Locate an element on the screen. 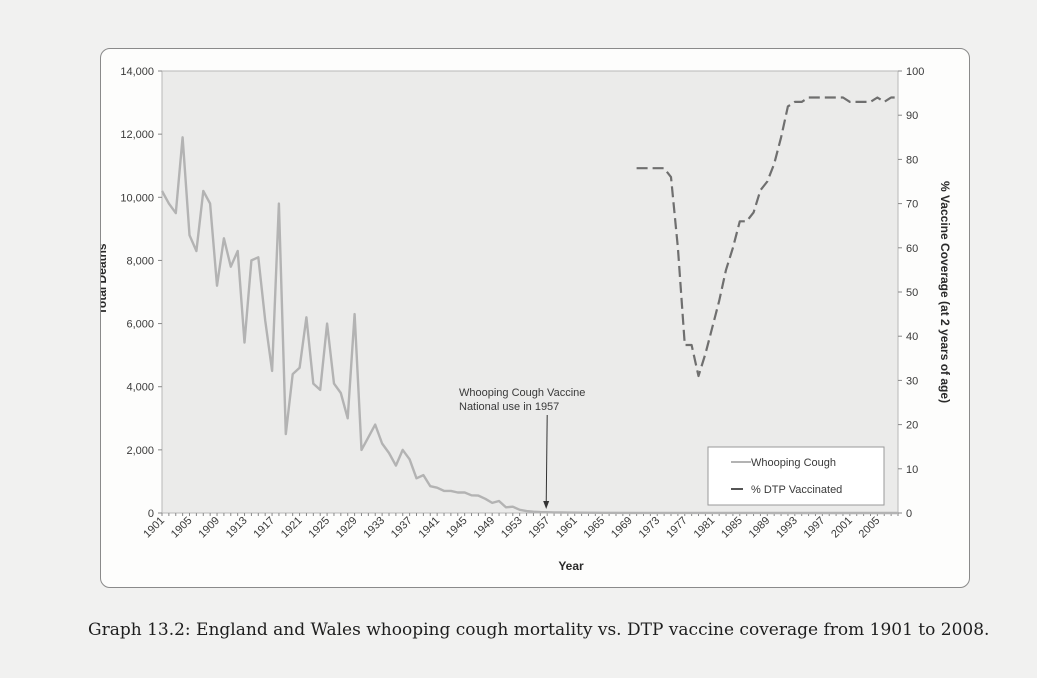  left-tick-label: 0 is located at coordinates (151, 514).